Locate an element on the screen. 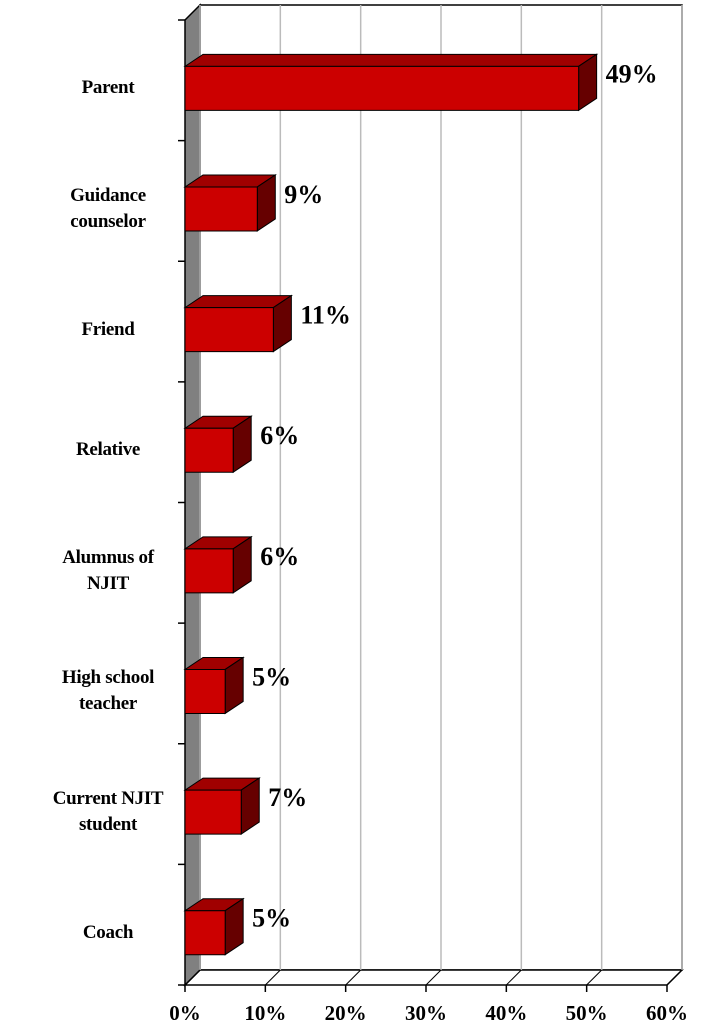 This screenshot has height=1030, width=702. x-tick-label: 60% is located at coordinates (667, 1013).